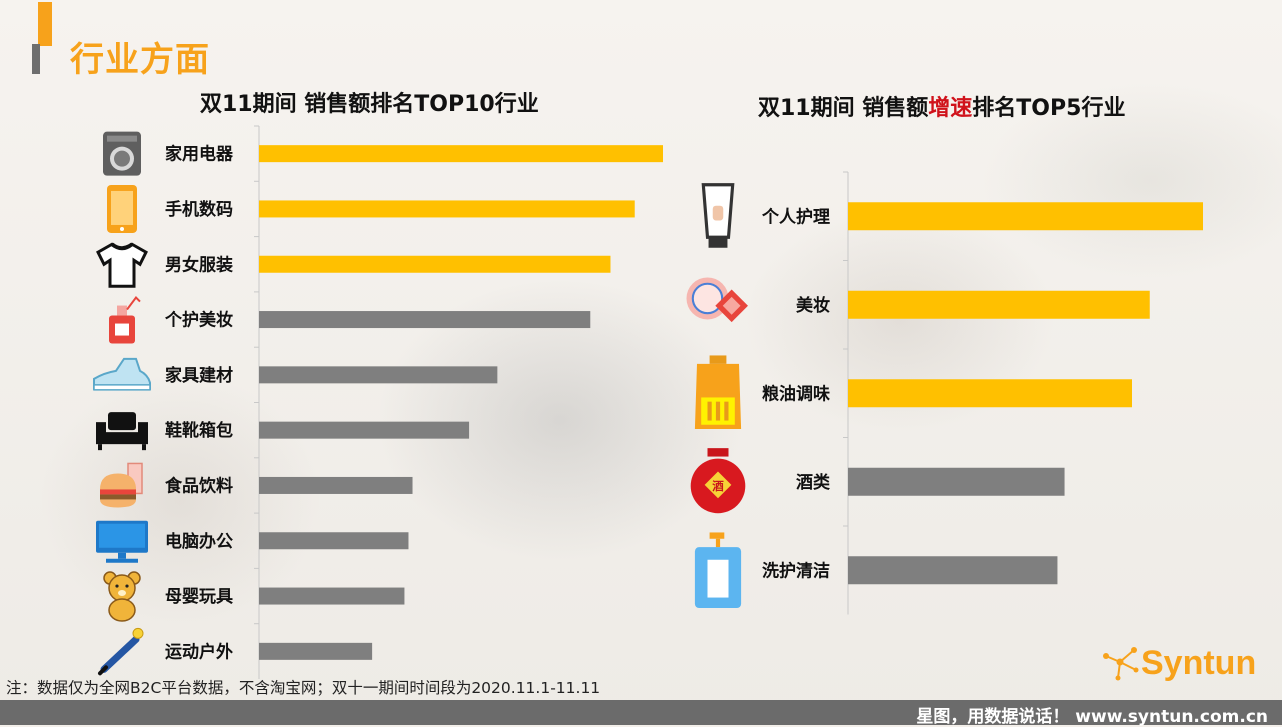  I want to click on lotion-tube-icon, so click(718, 215).